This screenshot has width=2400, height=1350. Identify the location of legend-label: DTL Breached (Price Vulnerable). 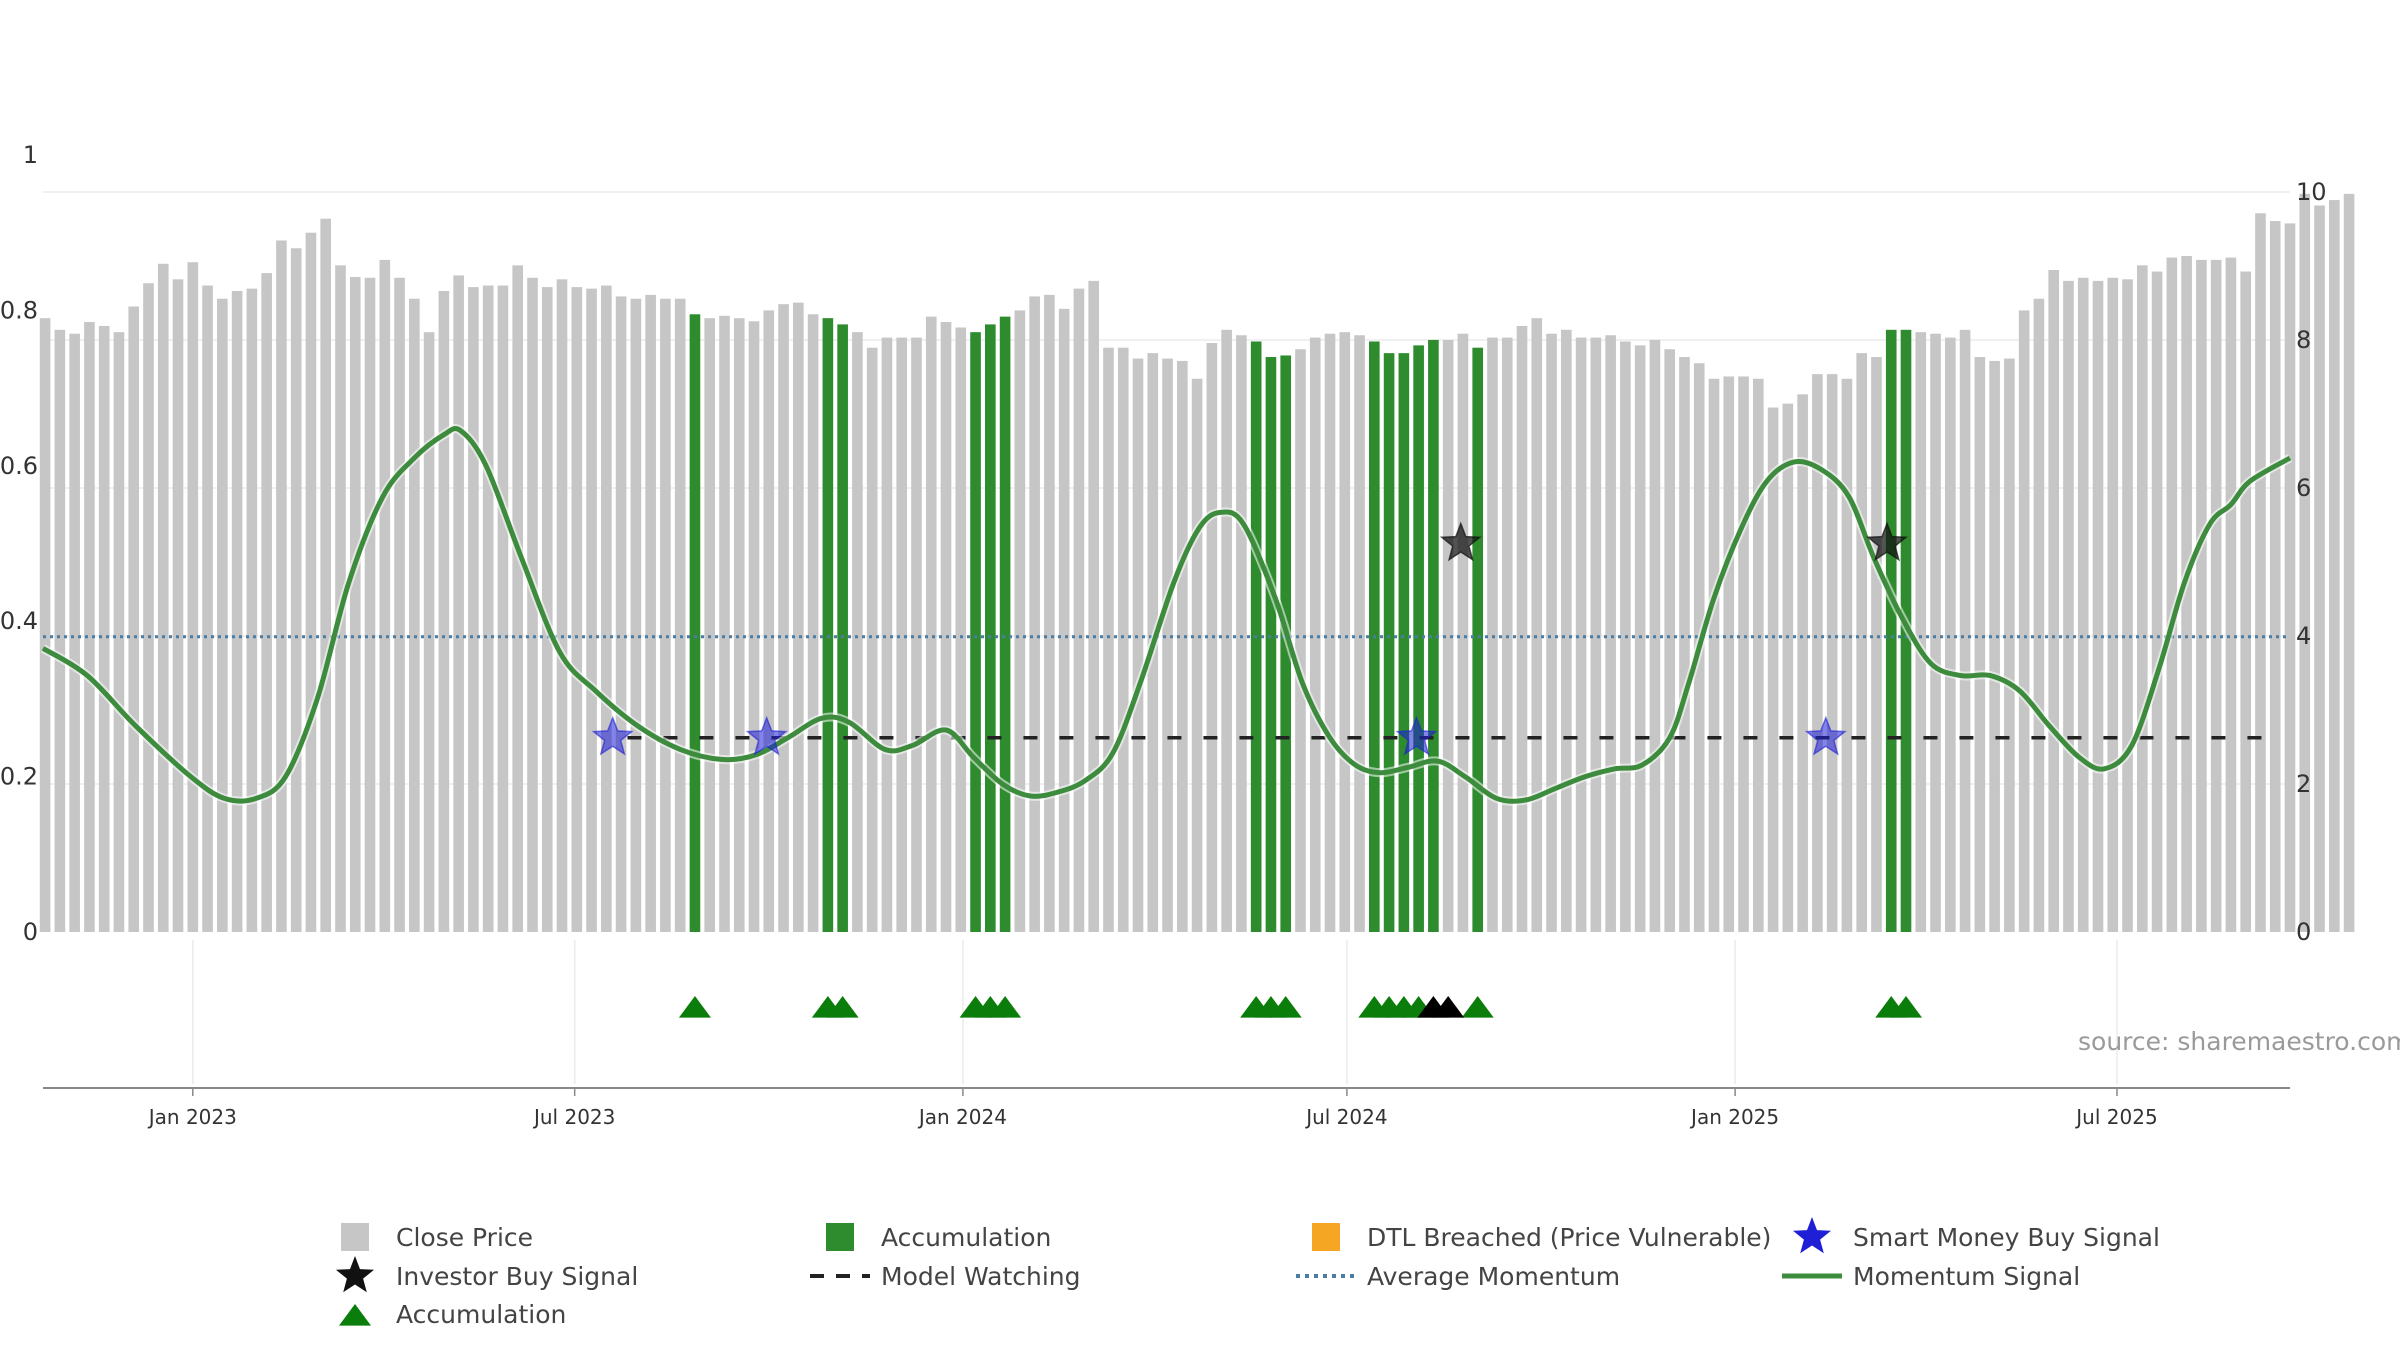
(1569, 1237).